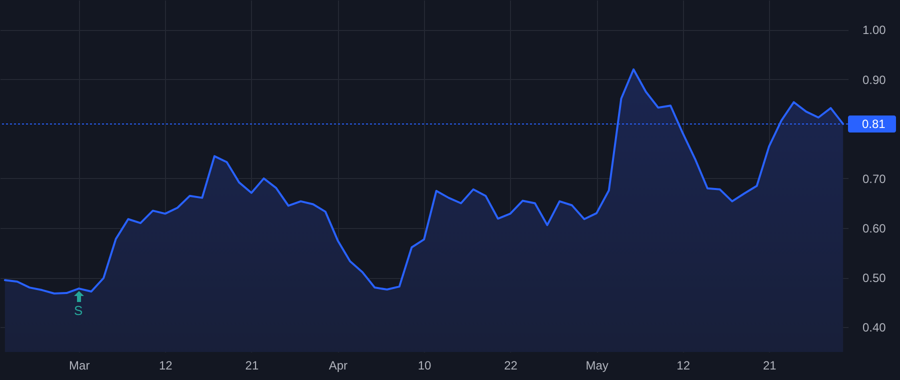  Describe the element at coordinates (425, 365) in the screenshot. I see `x-tick-label: 10` at that location.